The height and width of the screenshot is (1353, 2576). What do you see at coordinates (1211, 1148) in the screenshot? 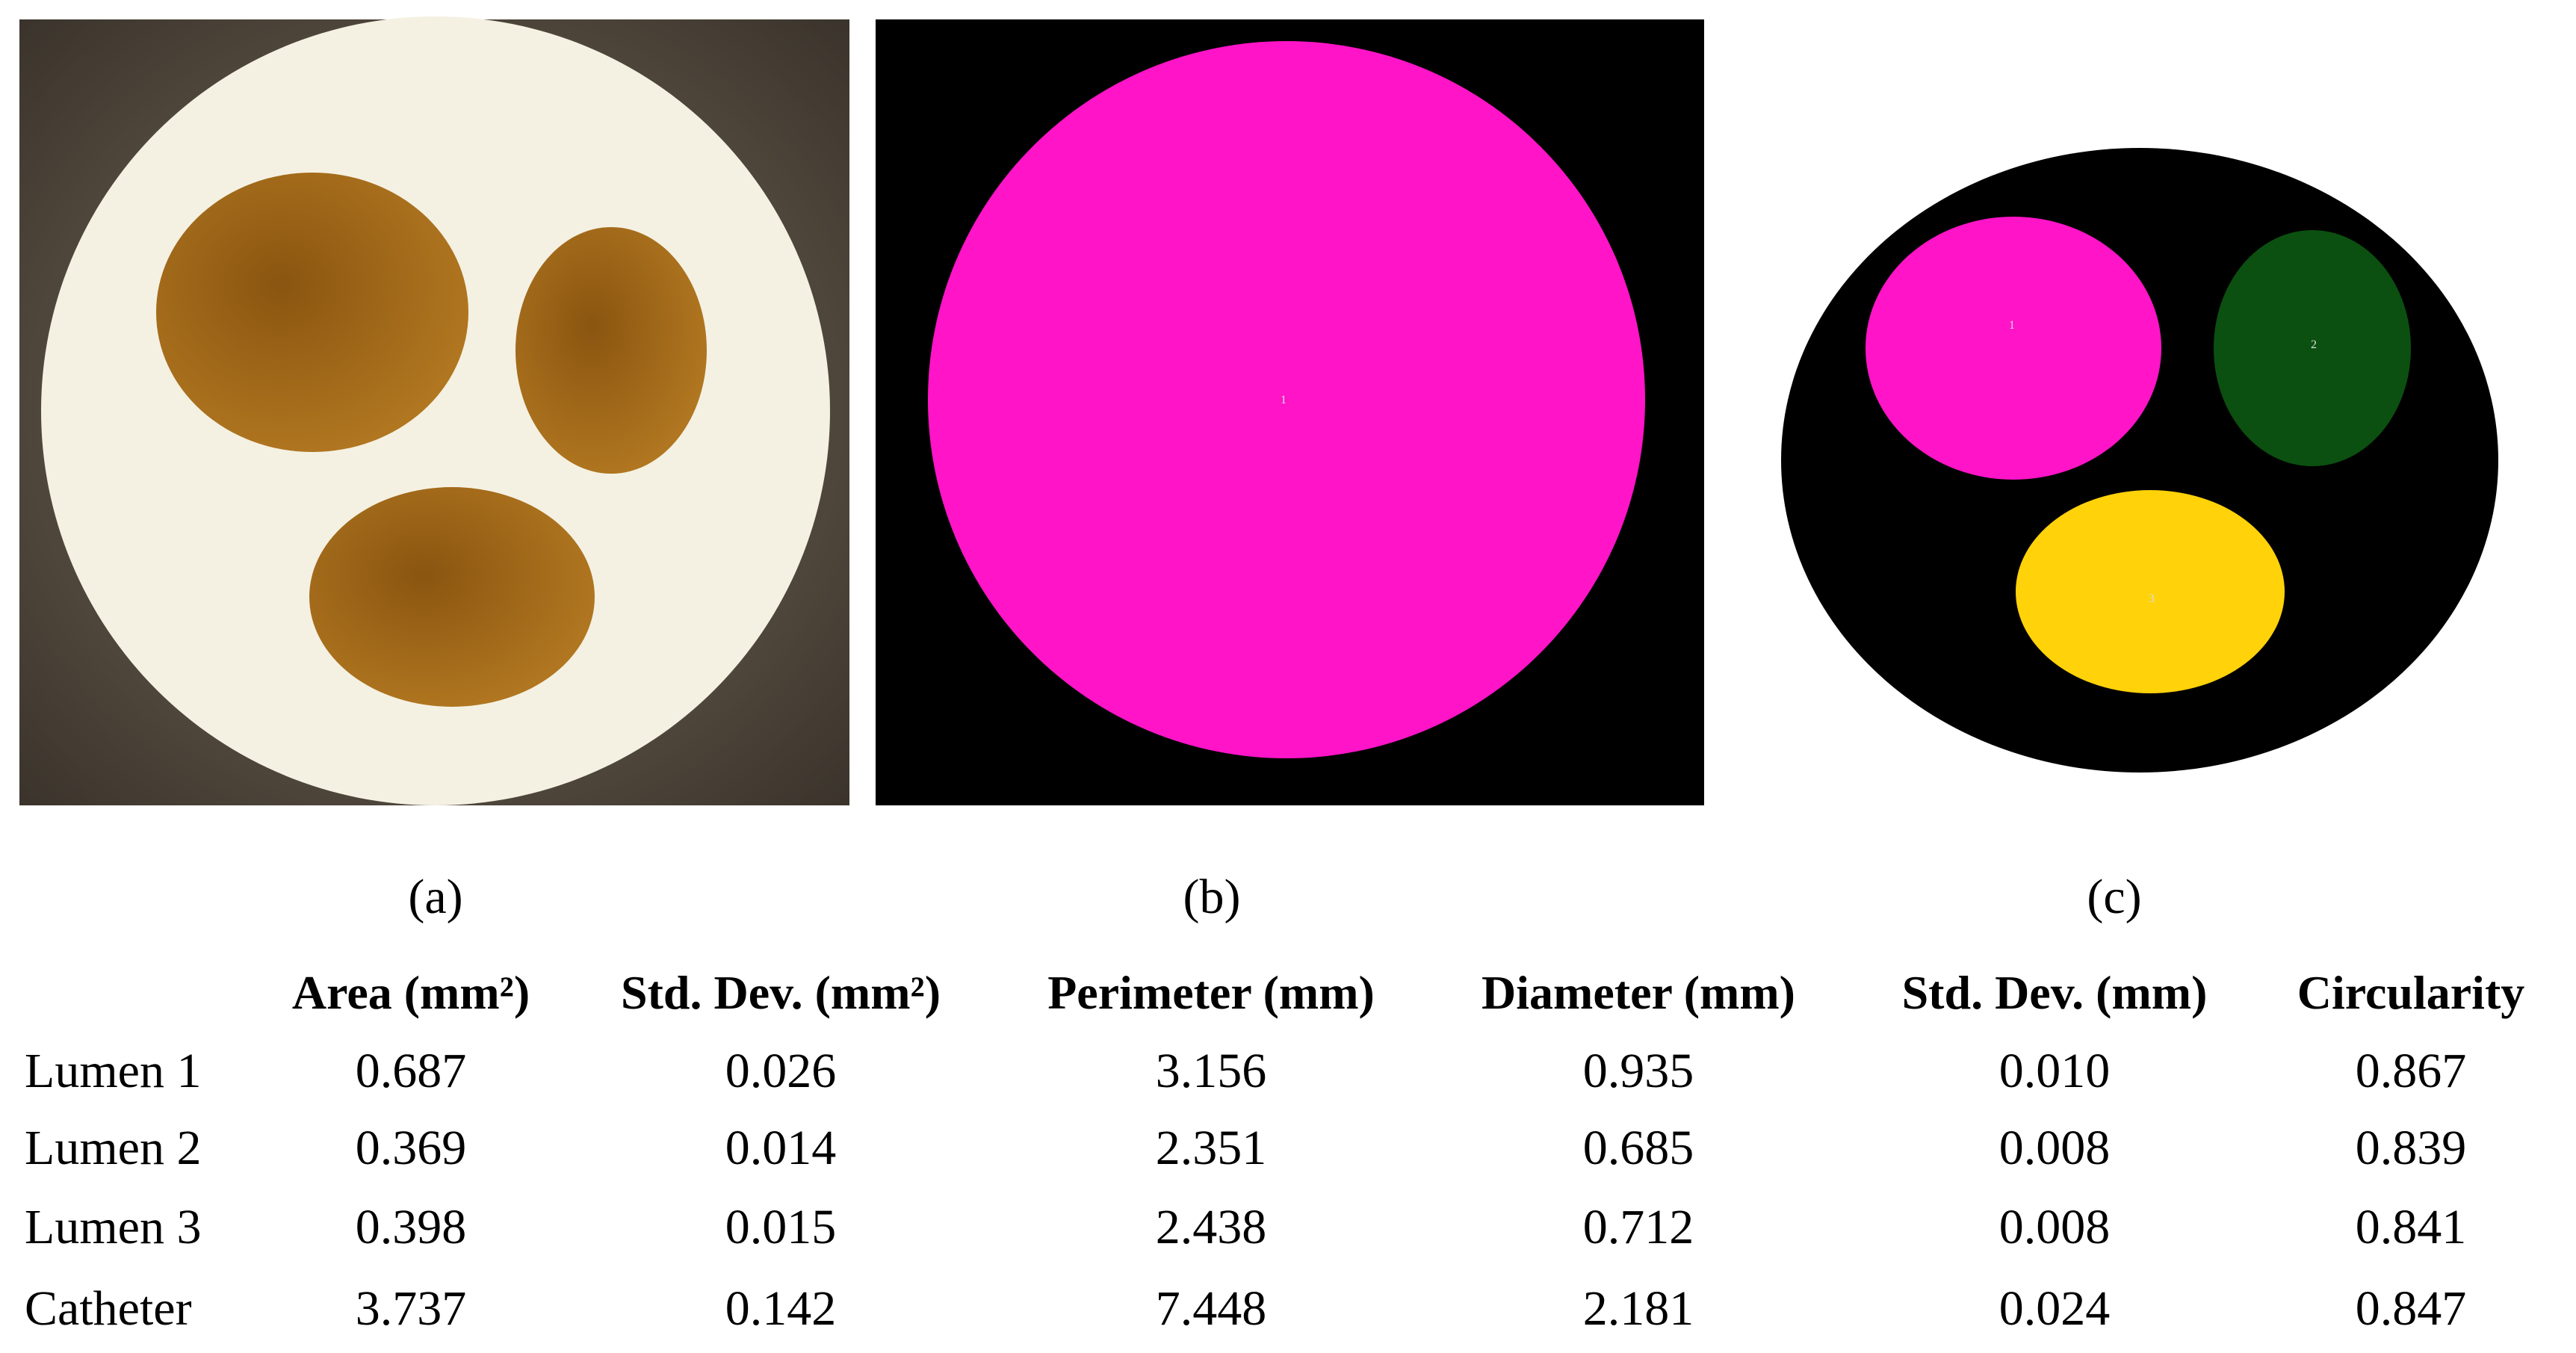
I see `table-cell: 2.351` at bounding box center [1211, 1148].